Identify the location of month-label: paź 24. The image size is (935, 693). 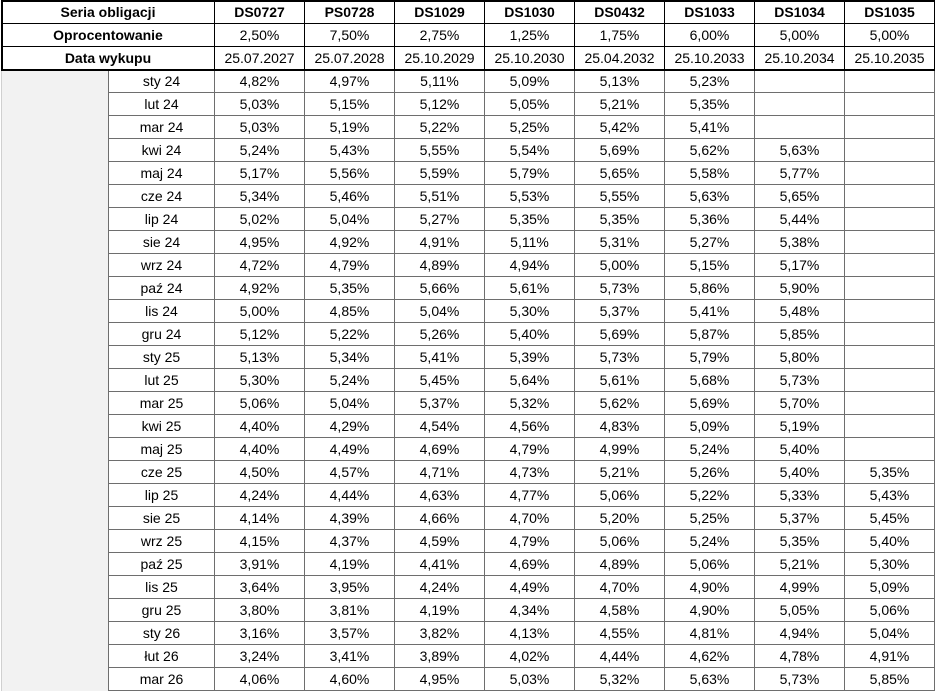
(161, 288).